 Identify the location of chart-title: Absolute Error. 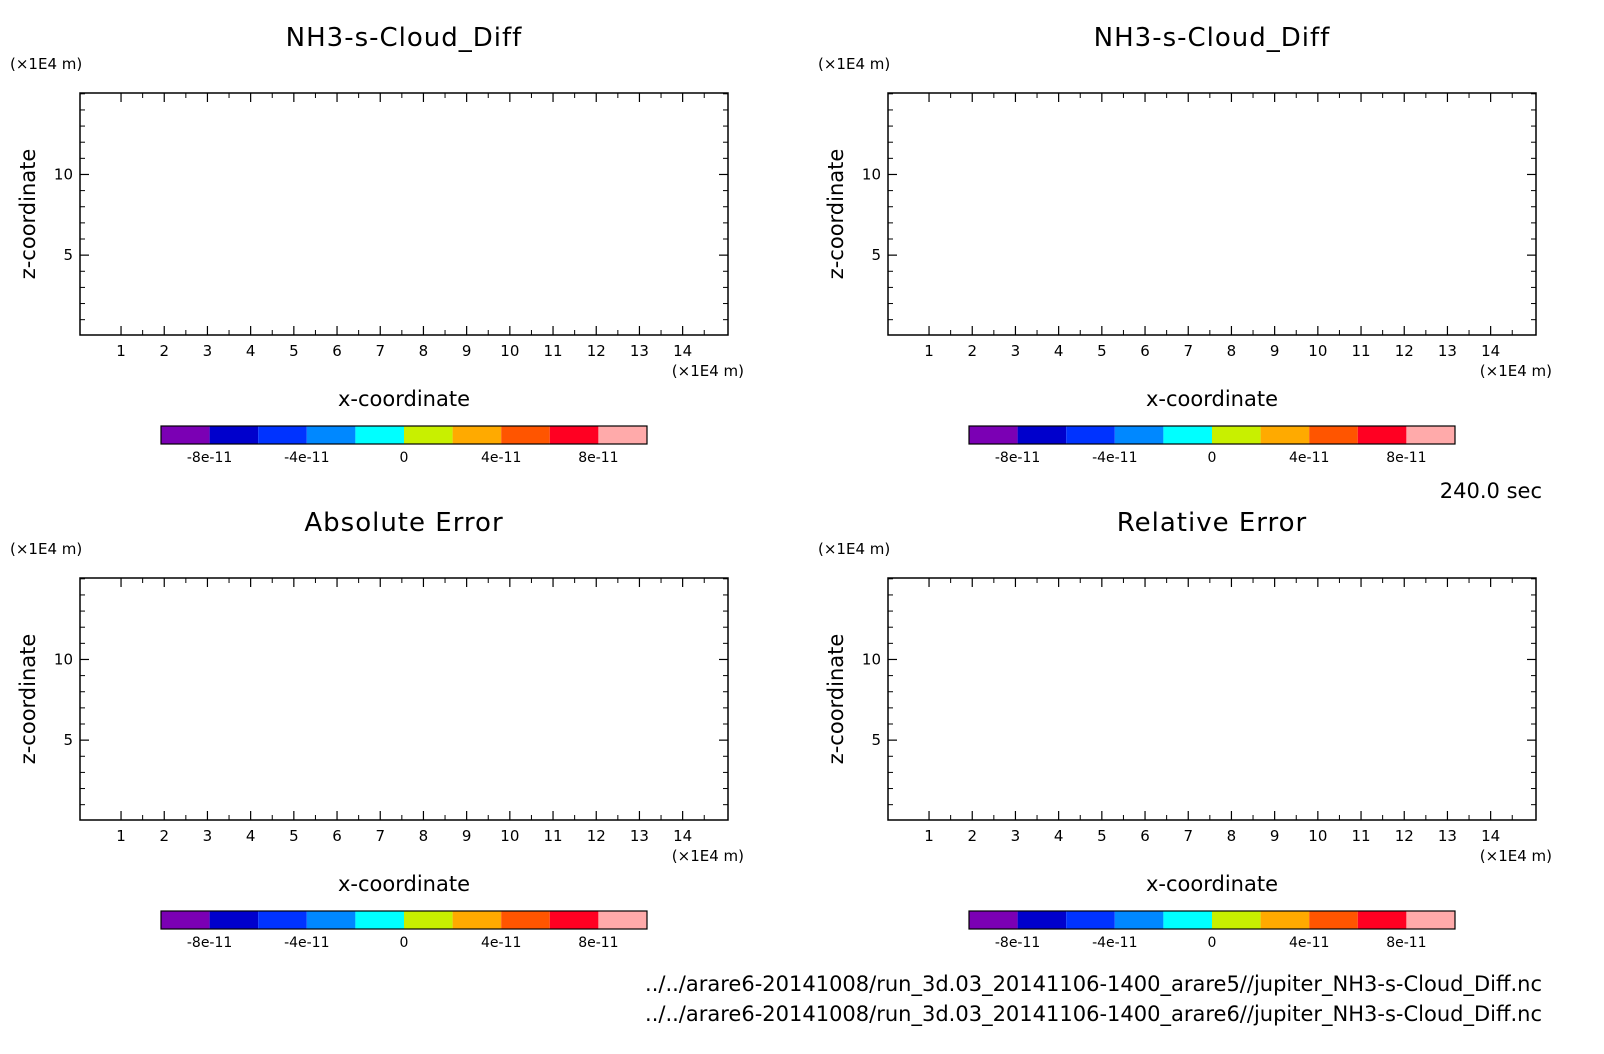
(403, 523).